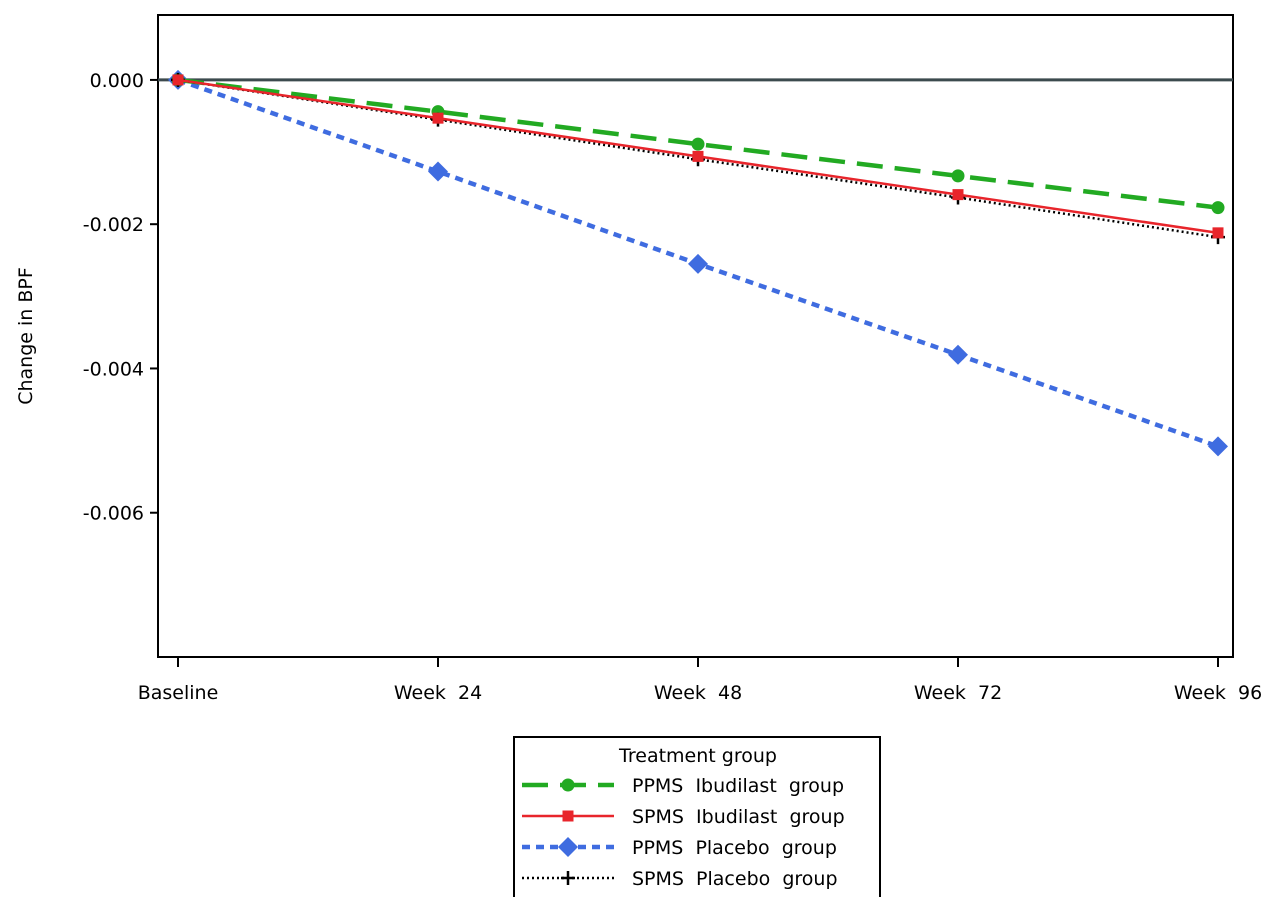 The height and width of the screenshot is (897, 1267). Describe the element at coordinates (120, 297) in the screenshot. I see `y-axis: 0.000 -0.002 -0.004 -0.006` at that location.